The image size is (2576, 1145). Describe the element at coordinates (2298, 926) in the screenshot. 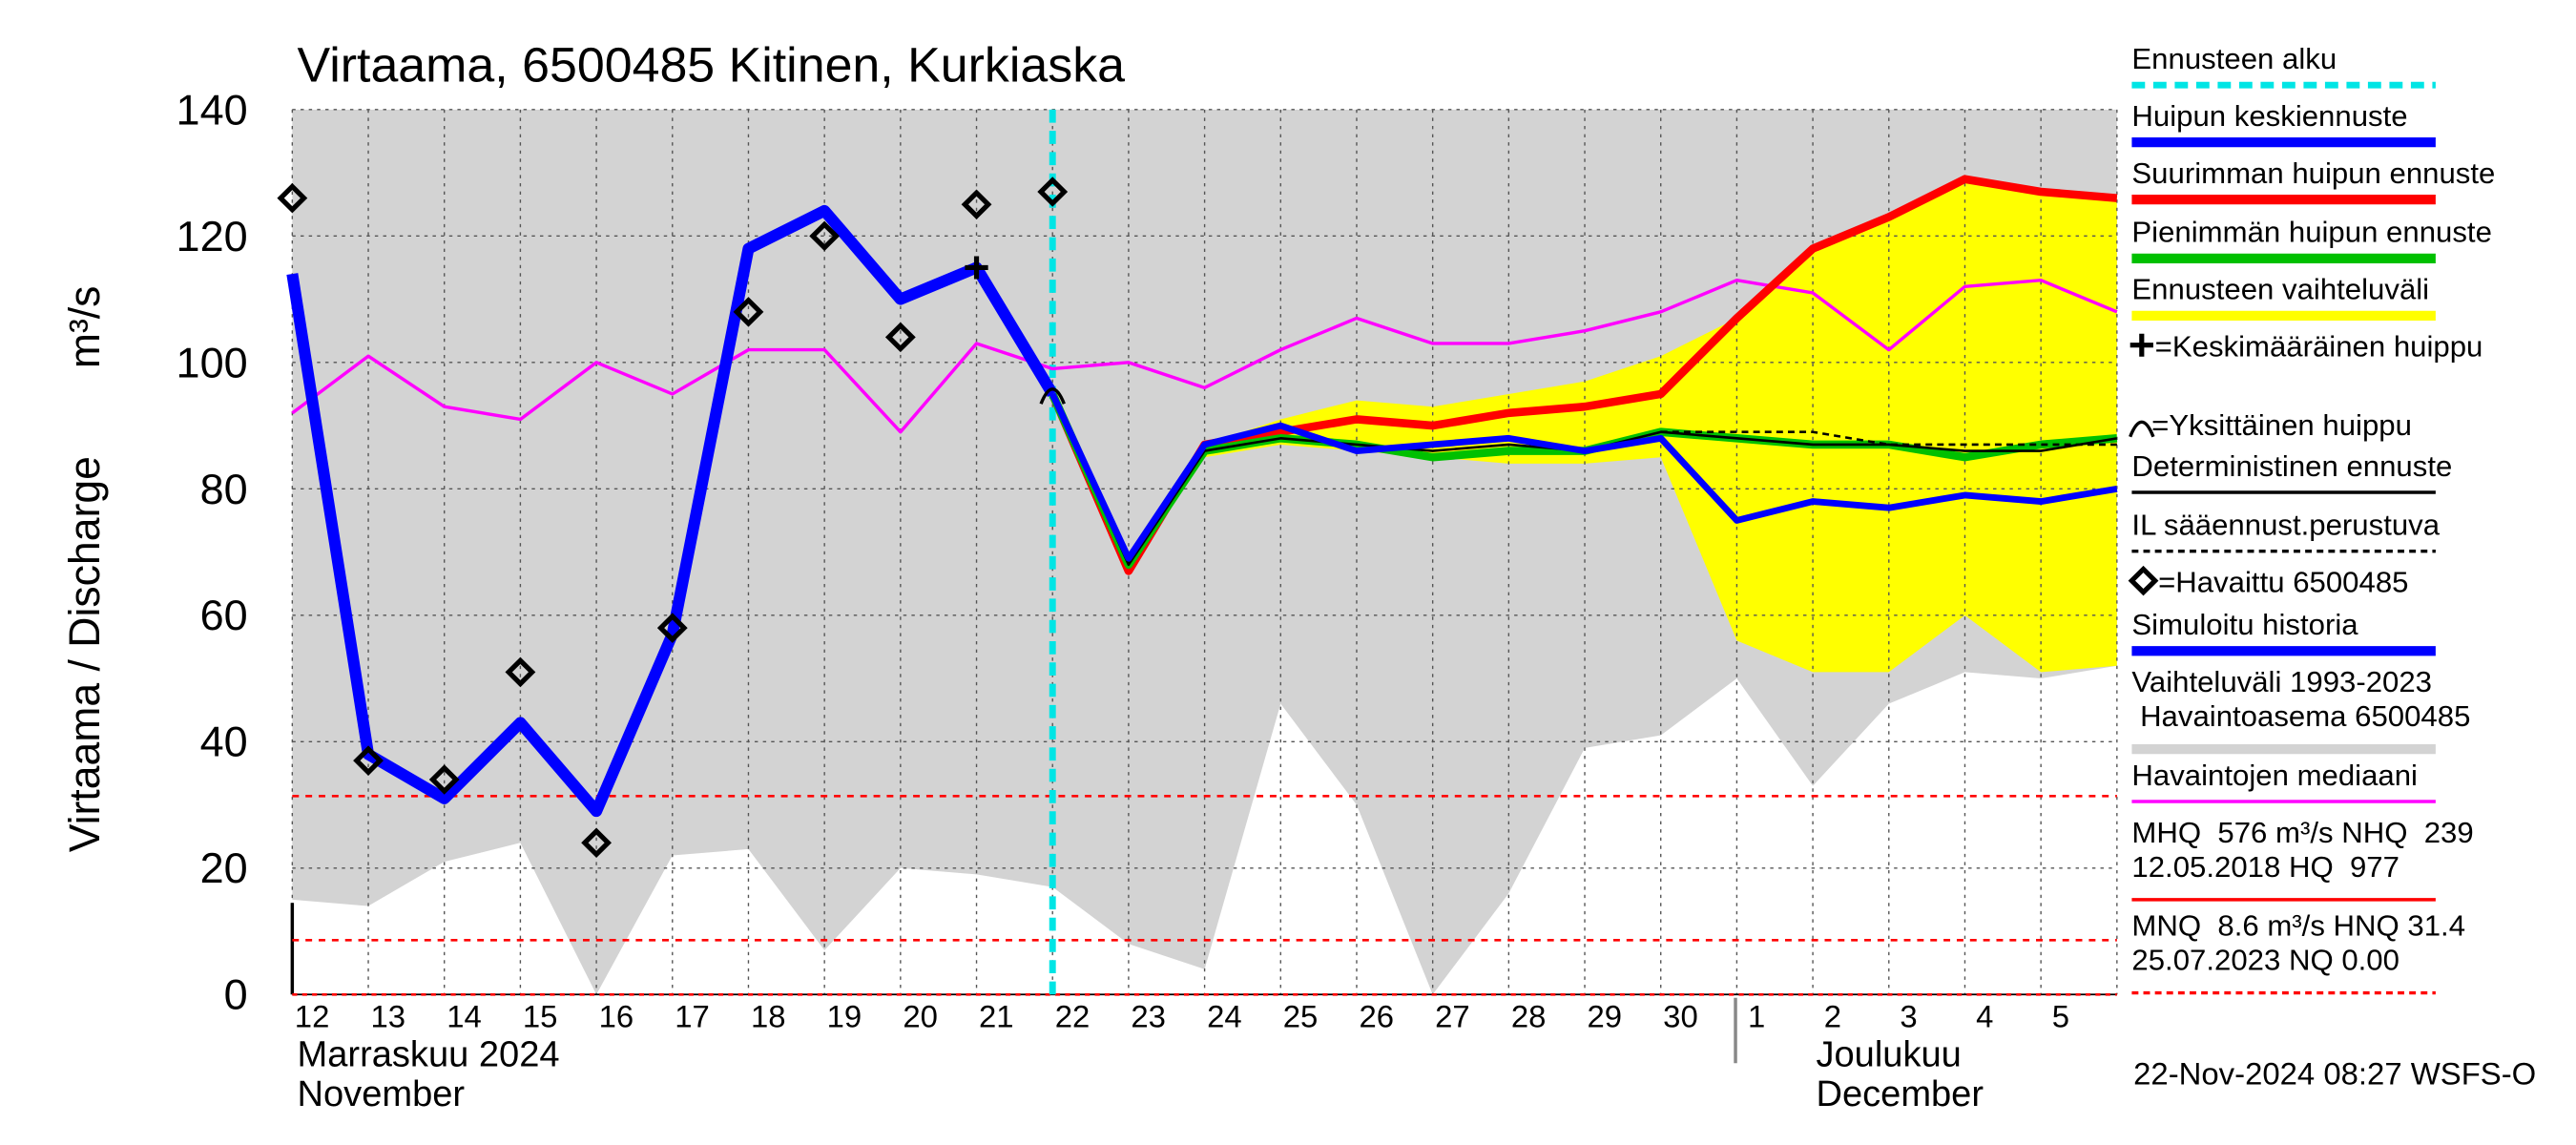

I see `legend-label: MNQ 8.6 m³/s HNQ 31.4` at that location.